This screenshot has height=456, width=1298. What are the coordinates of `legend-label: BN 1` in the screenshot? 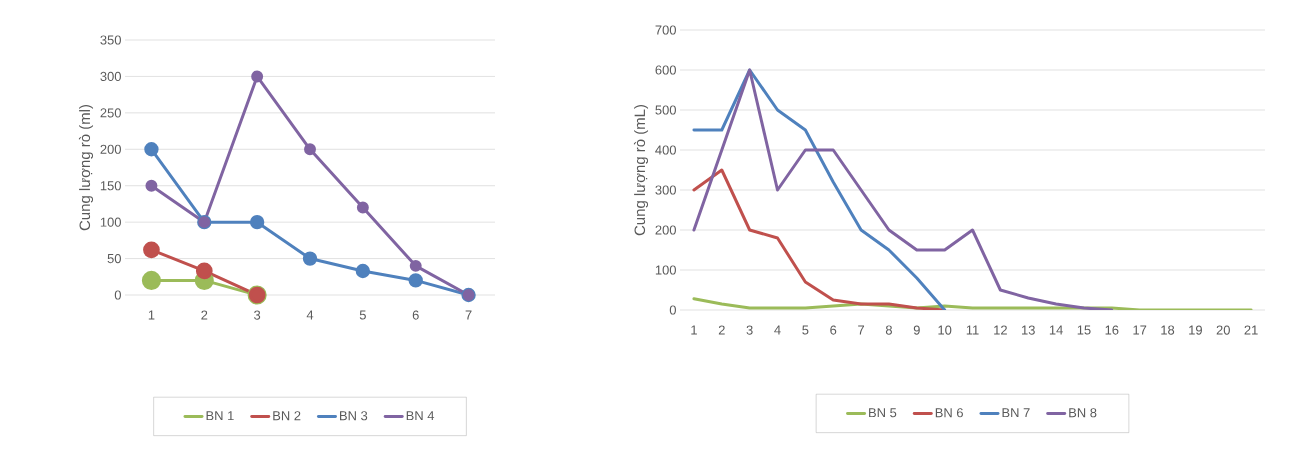 It's located at (220, 416).